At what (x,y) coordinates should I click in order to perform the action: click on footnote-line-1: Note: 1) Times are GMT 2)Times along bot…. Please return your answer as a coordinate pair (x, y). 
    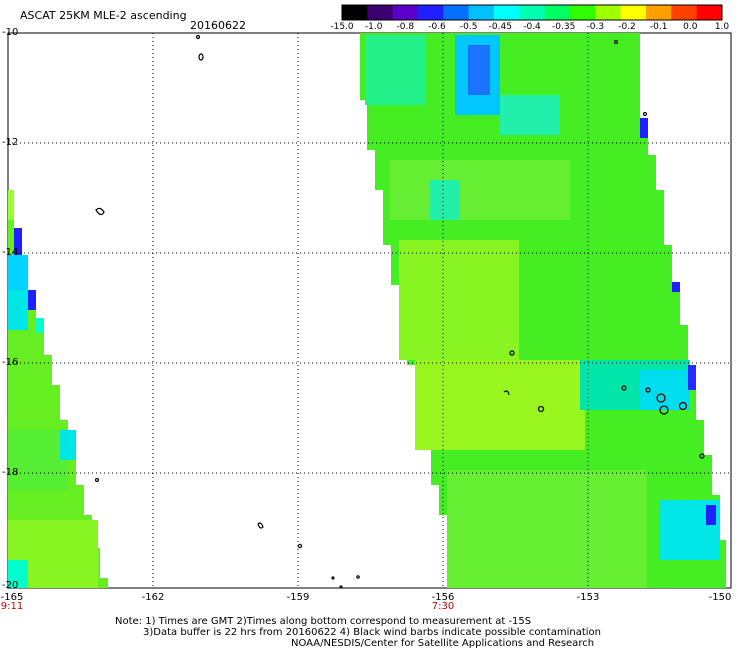
    Looking at the image, I should click on (323, 621).